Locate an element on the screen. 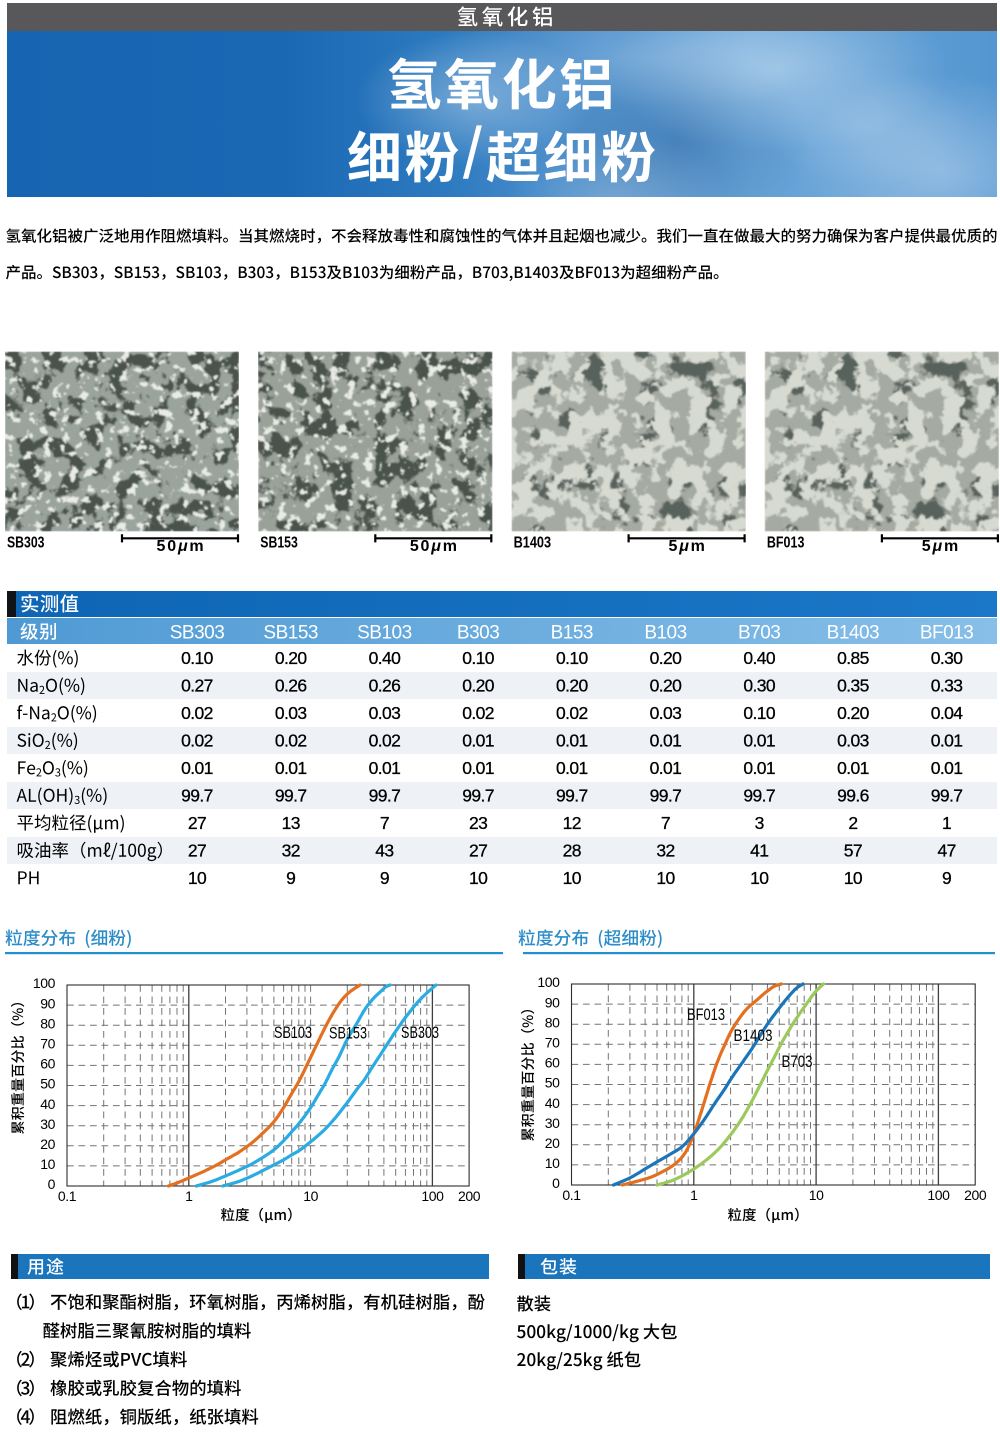 The width and height of the screenshot is (1000, 1444). svg-text: 0.33 is located at coordinates (947, 686).